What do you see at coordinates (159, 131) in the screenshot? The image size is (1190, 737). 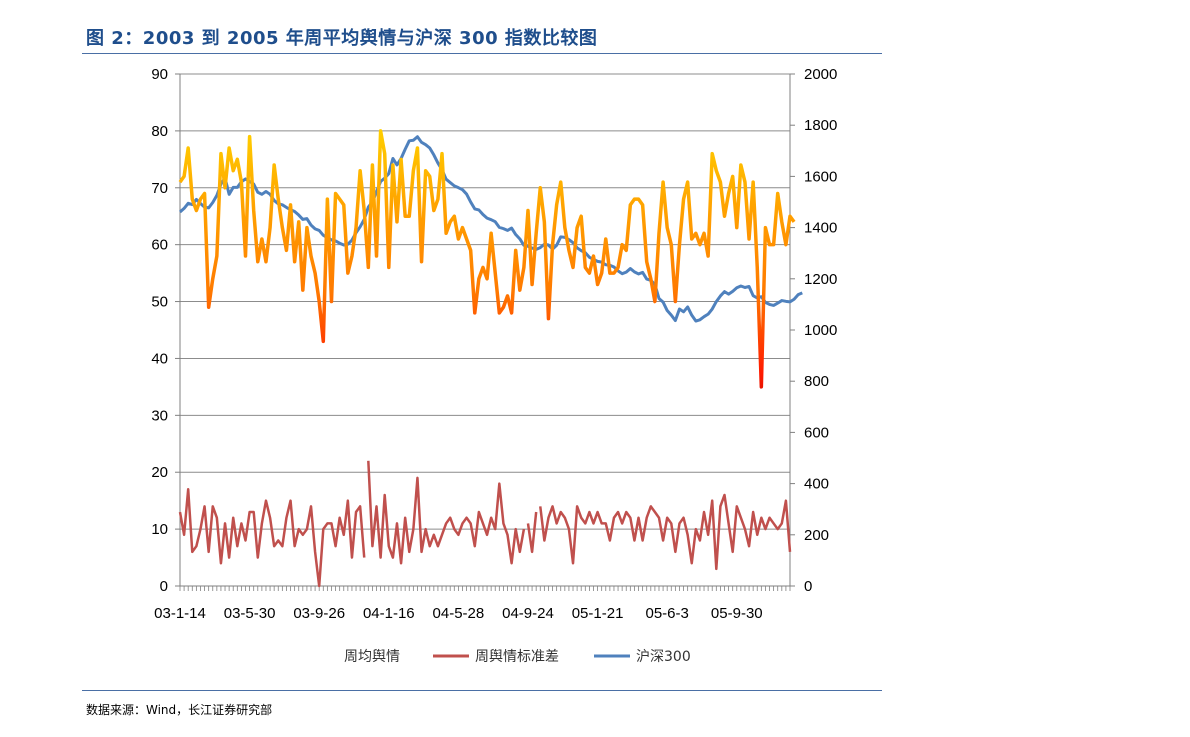 I see `y-left-tick-label: 80` at bounding box center [159, 131].